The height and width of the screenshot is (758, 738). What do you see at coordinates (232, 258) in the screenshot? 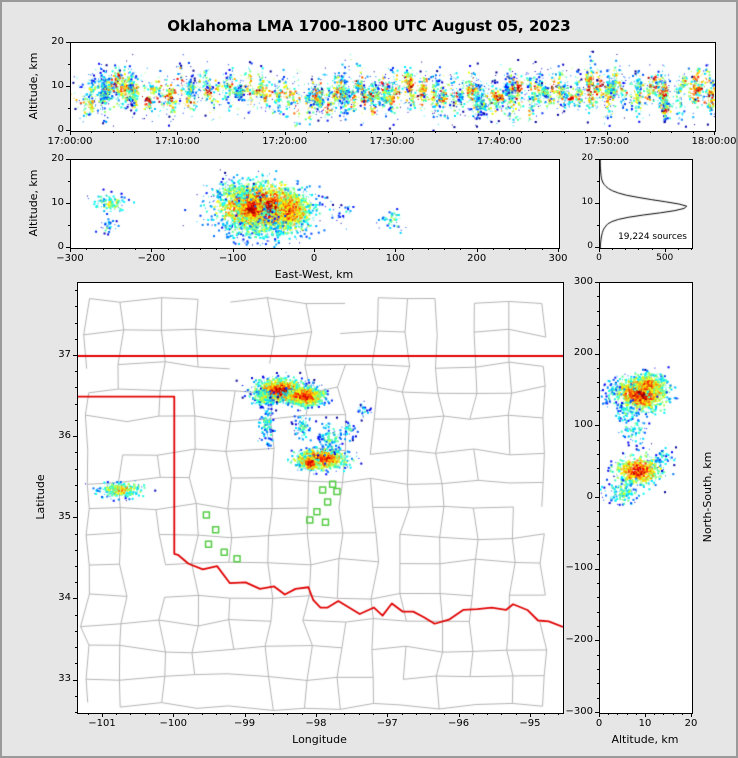
I see `x-tick-label: −100` at bounding box center [232, 258].